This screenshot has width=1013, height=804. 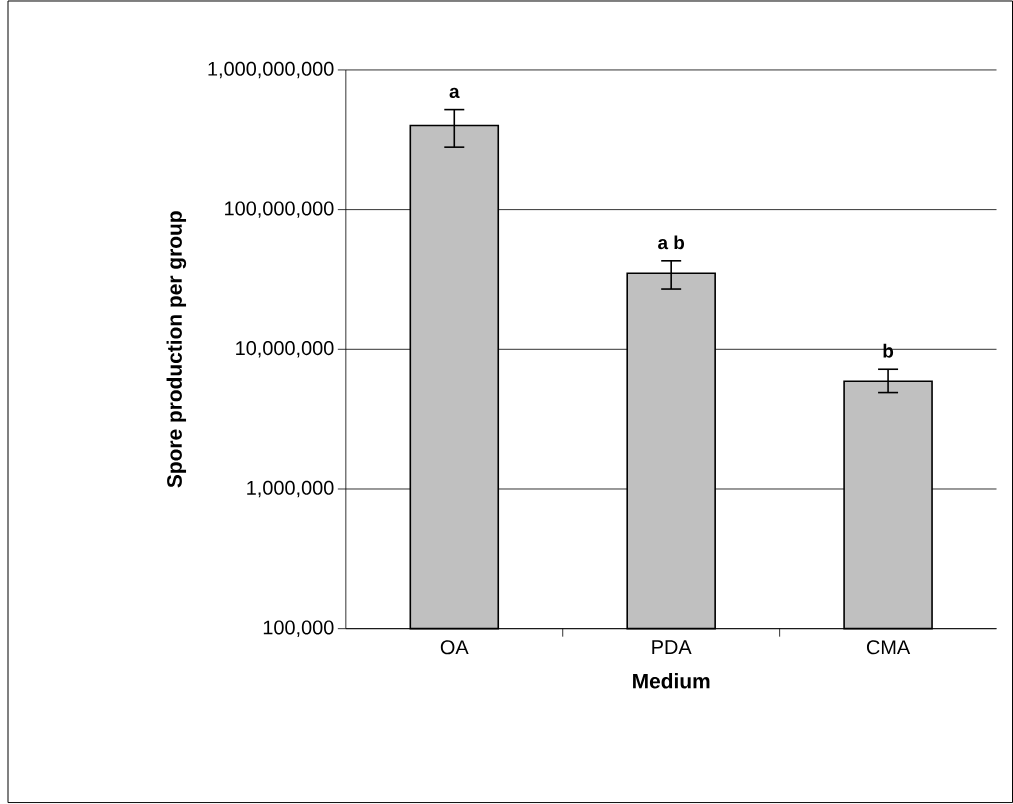 I want to click on y-tick-label: 100,000,000, so click(x=279, y=210).